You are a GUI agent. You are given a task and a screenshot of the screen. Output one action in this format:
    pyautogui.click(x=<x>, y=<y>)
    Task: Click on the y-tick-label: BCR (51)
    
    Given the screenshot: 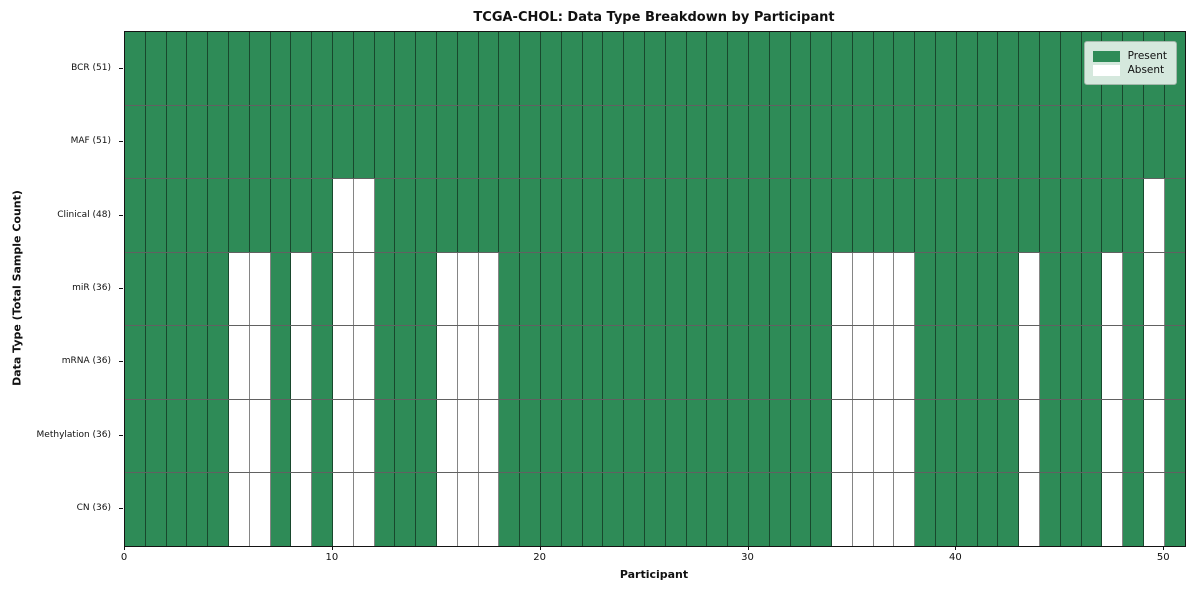 What is the action you would take?
    pyautogui.click(x=91, y=67)
    